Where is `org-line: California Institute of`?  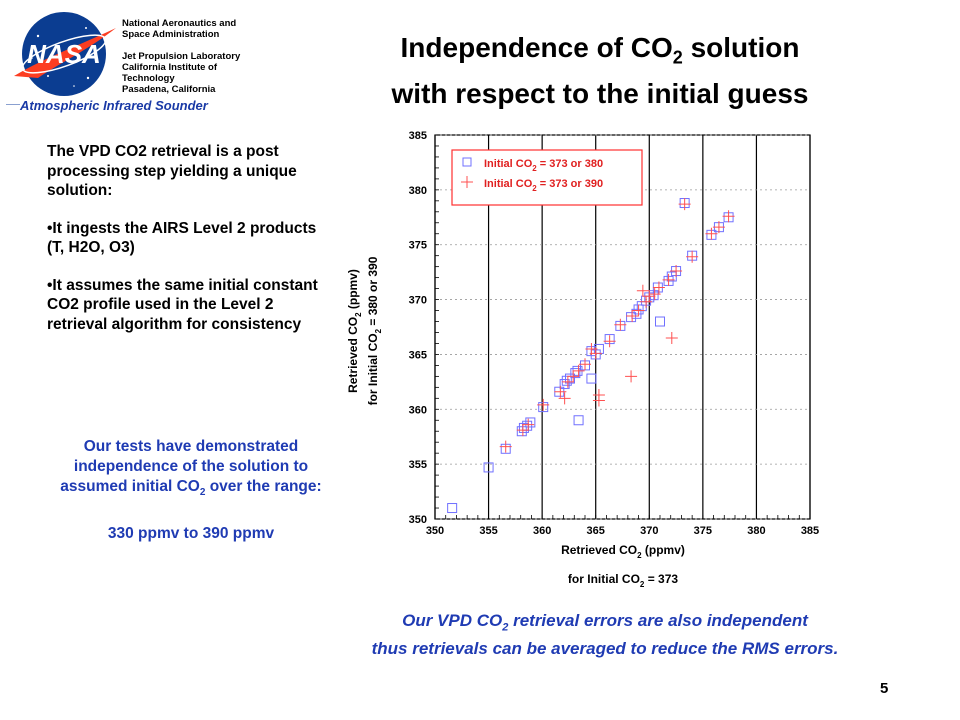
org-line: California Institute of is located at coordinates (169, 67).